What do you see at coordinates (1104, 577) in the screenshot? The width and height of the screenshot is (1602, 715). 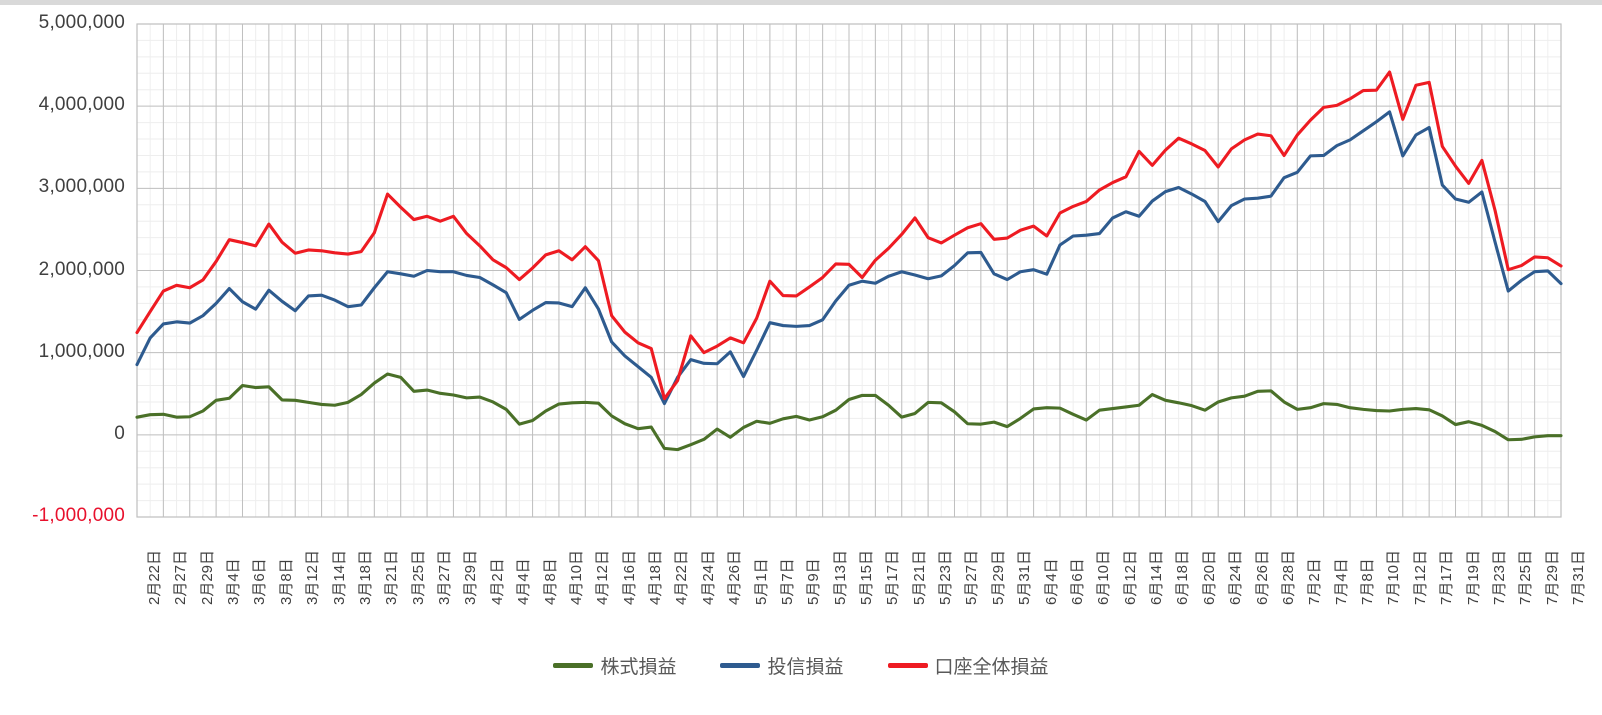 I see `x-axis-tick-label: 6月10日` at bounding box center [1104, 577].